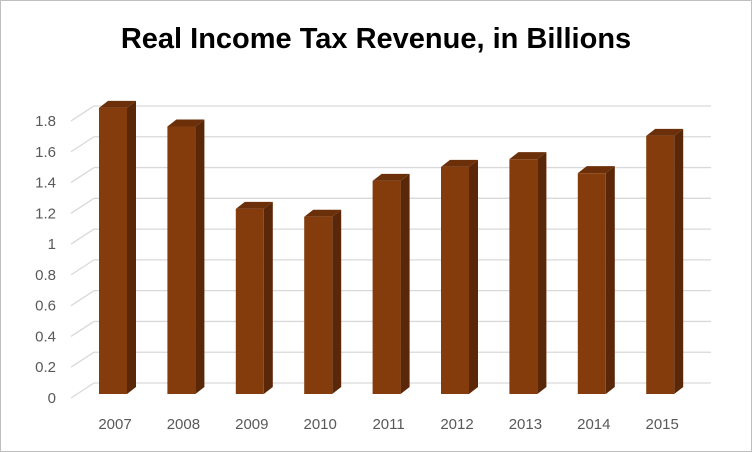 Image resolution: width=752 pixels, height=452 pixels. Describe the element at coordinates (523, 276) in the screenshot. I see `bar-2013` at that location.